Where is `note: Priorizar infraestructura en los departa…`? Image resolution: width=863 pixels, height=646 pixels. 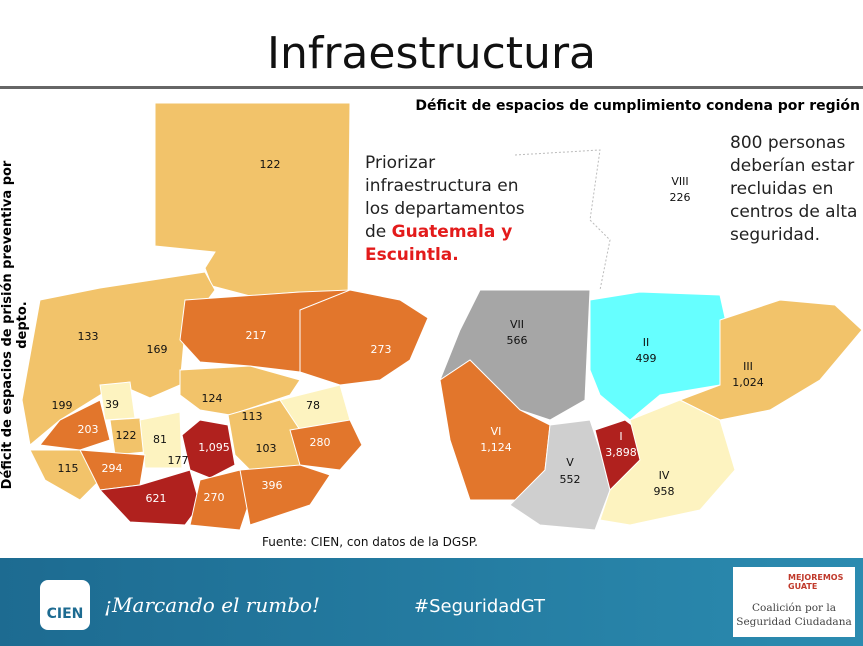
note: Priorizar infraestructura en los departa… is located at coordinates (452, 209).